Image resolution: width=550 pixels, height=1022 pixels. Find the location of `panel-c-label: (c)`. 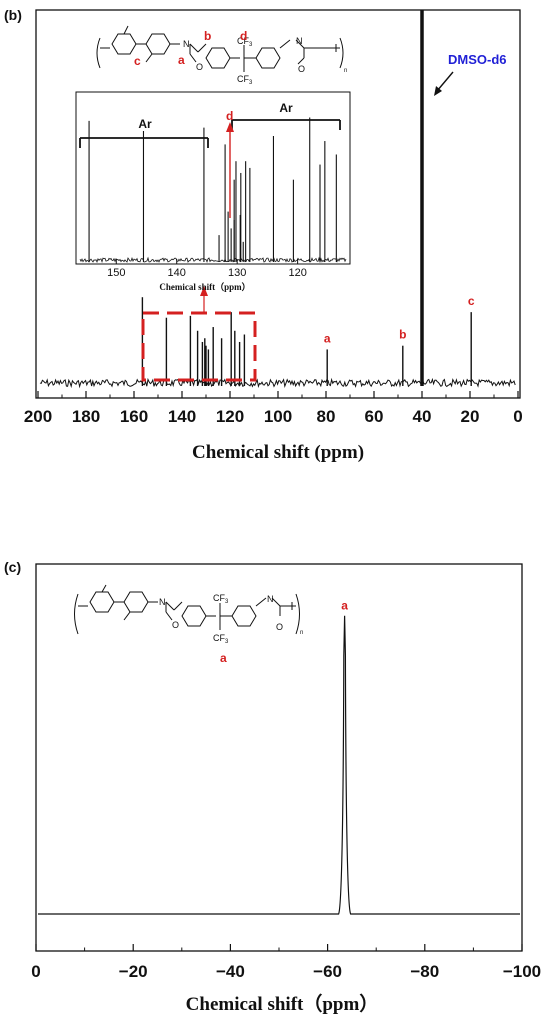

panel-c-label: (c) is located at coordinates (12, 567).